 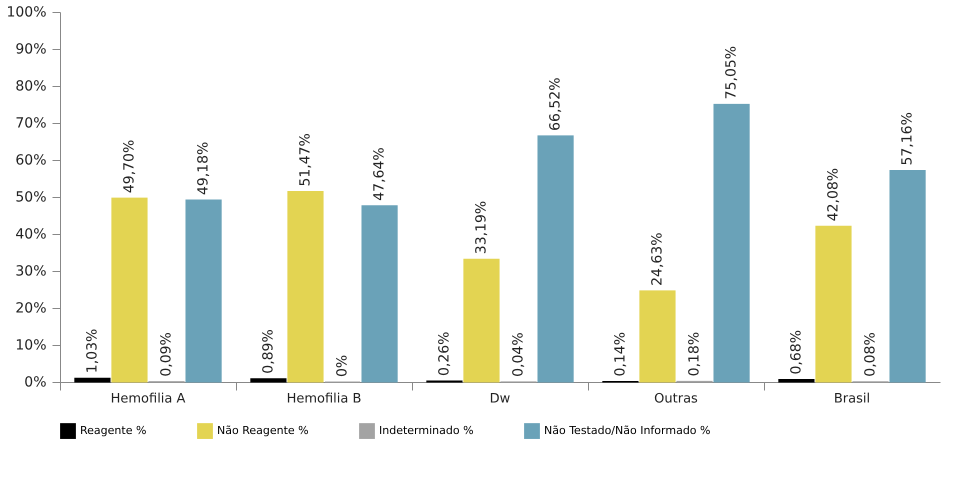 I want to click on data-label: 49,18%, so click(x=204, y=169).